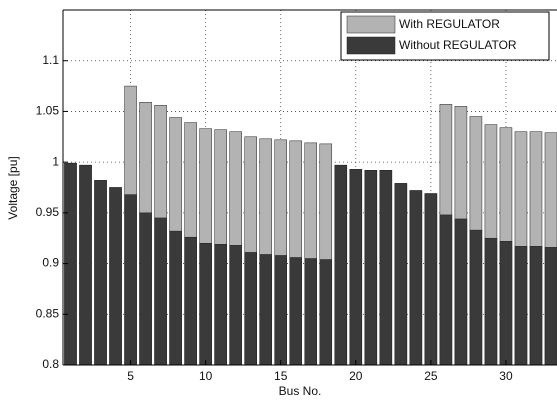 Image resolution: width=557 pixels, height=401 pixels. Describe the element at coordinates (48, 212) in the screenshot. I see `y-tick-label: 0.95` at that location.